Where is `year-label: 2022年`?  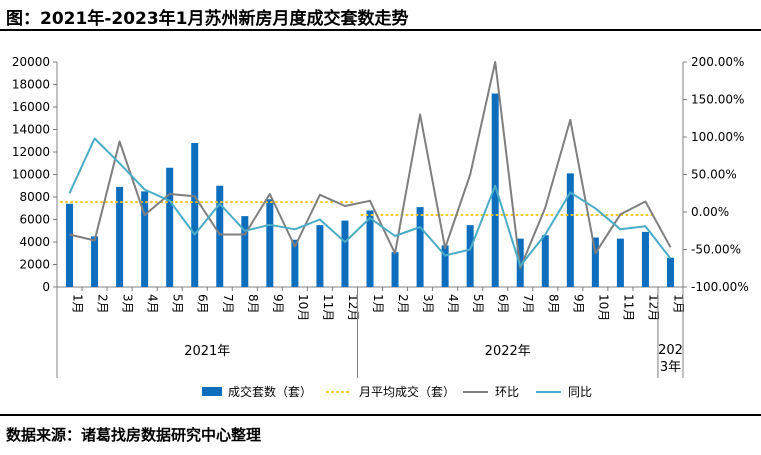
year-label: 2022年 is located at coordinates (508, 351).